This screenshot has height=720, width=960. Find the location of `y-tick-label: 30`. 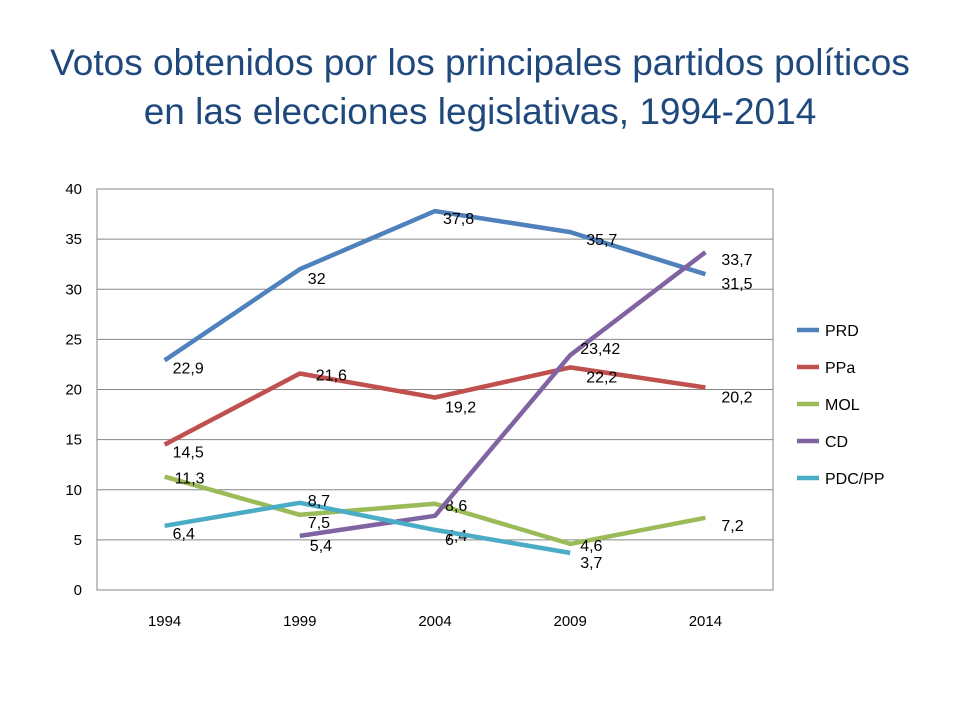

y-tick-label: 30 is located at coordinates (73, 289).